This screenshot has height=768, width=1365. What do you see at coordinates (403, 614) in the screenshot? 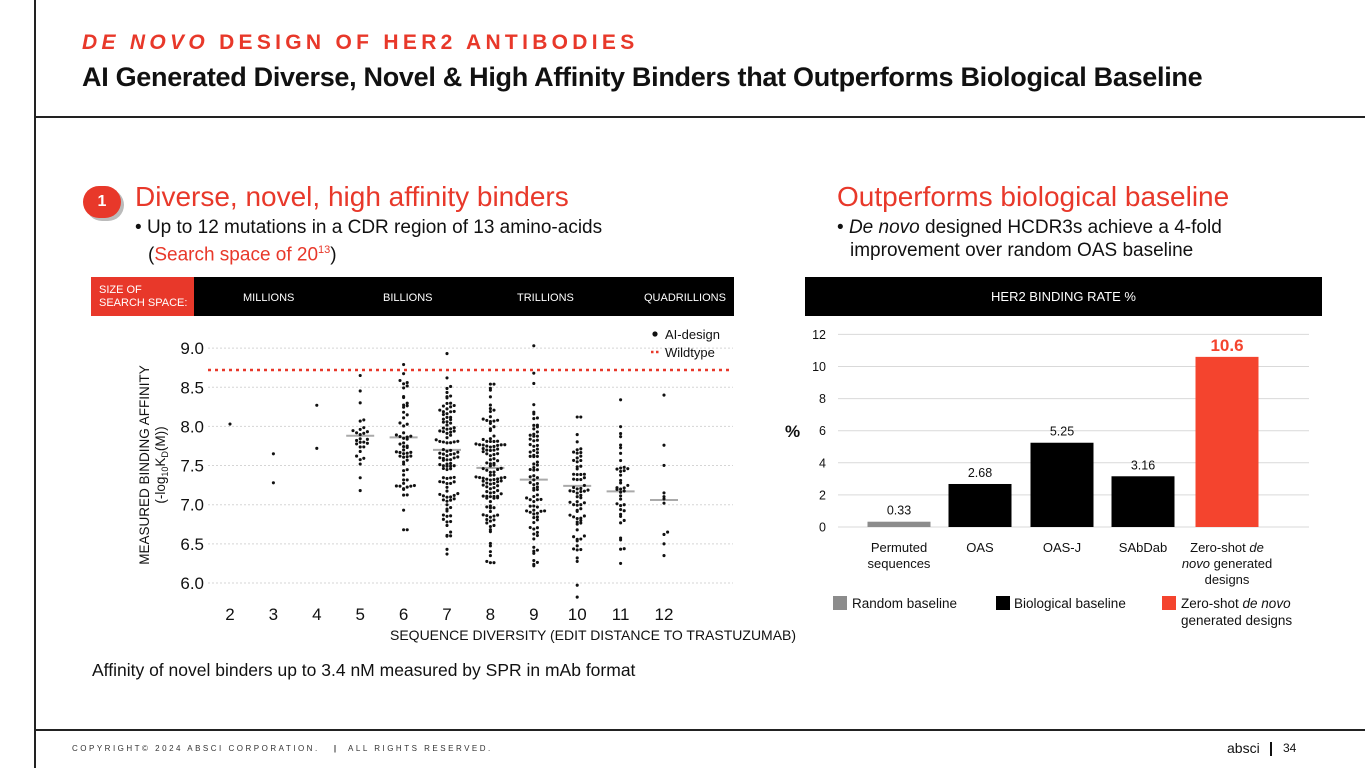
I see `x-tick-6: 6` at bounding box center [403, 614].